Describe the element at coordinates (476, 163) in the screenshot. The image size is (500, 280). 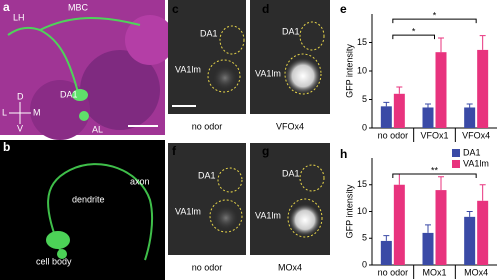
I see `legend-label: VA1lm` at that location.